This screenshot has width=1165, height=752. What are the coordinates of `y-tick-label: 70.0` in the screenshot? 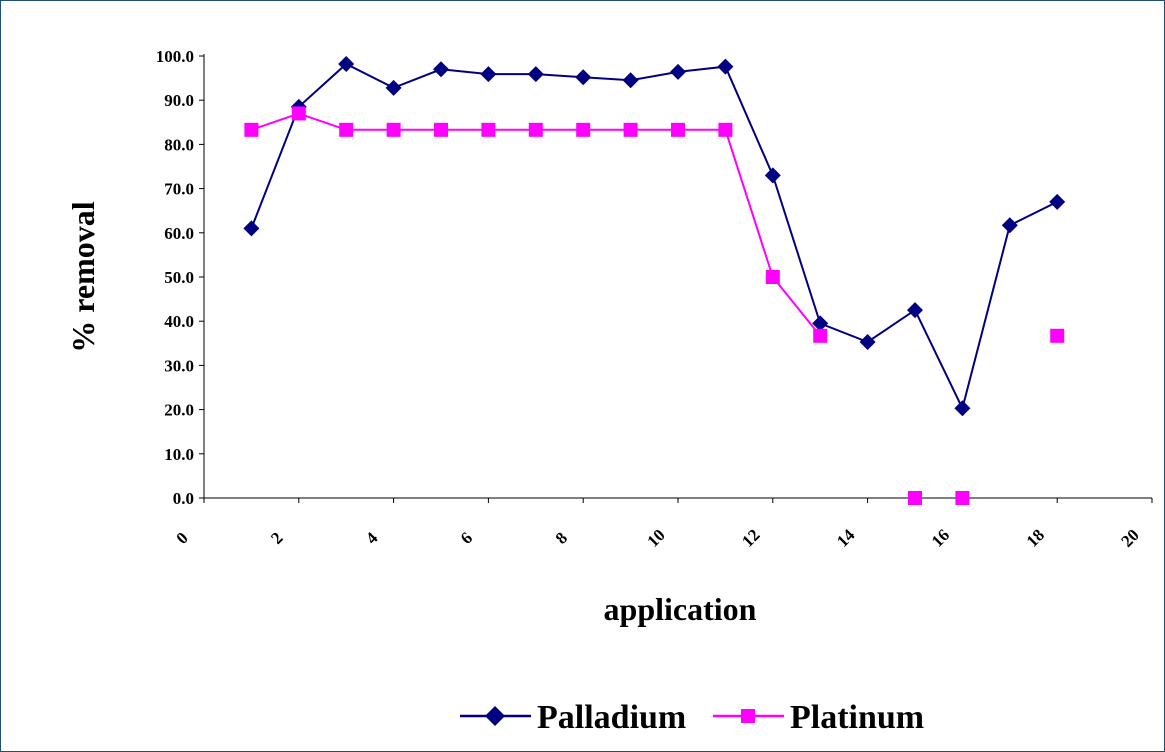 It's located at (179, 189).